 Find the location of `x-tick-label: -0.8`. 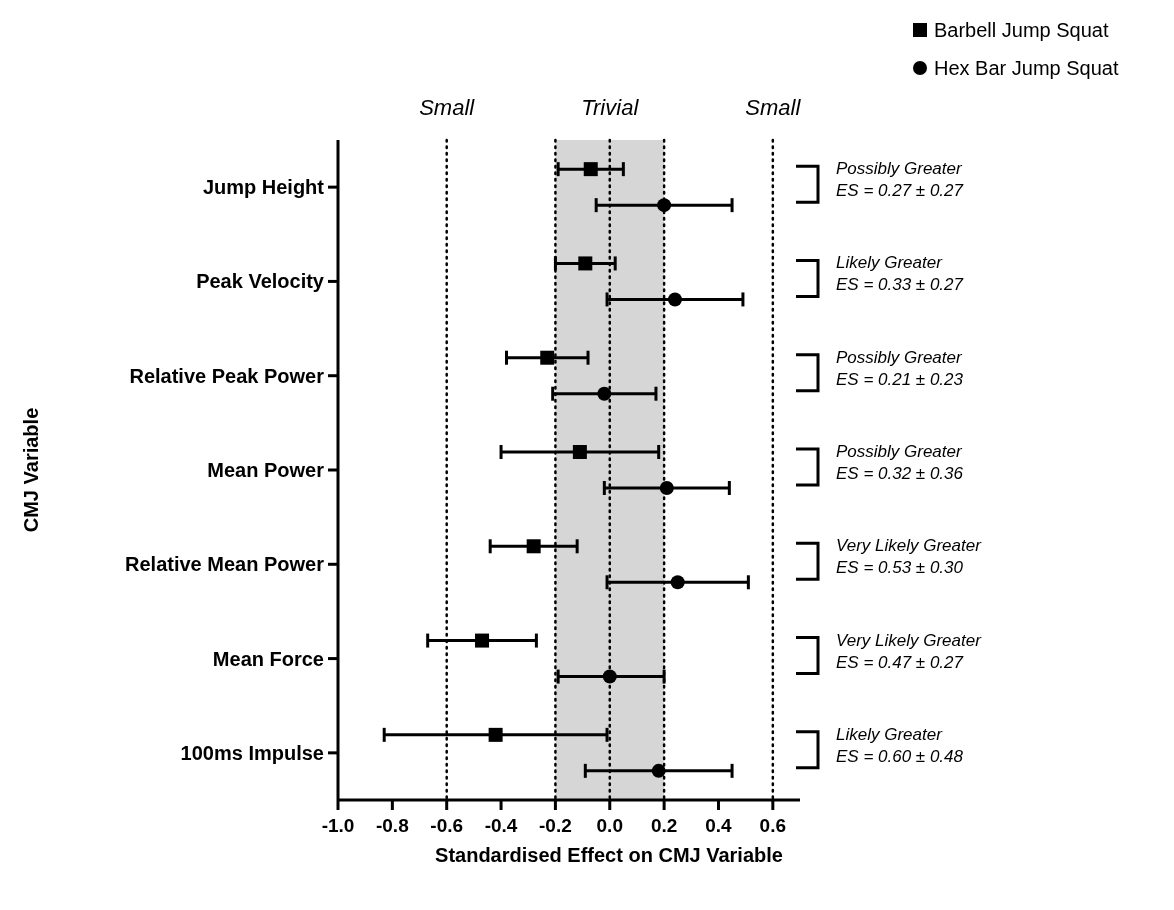

x-tick-label: -0.8 is located at coordinates (392, 825).